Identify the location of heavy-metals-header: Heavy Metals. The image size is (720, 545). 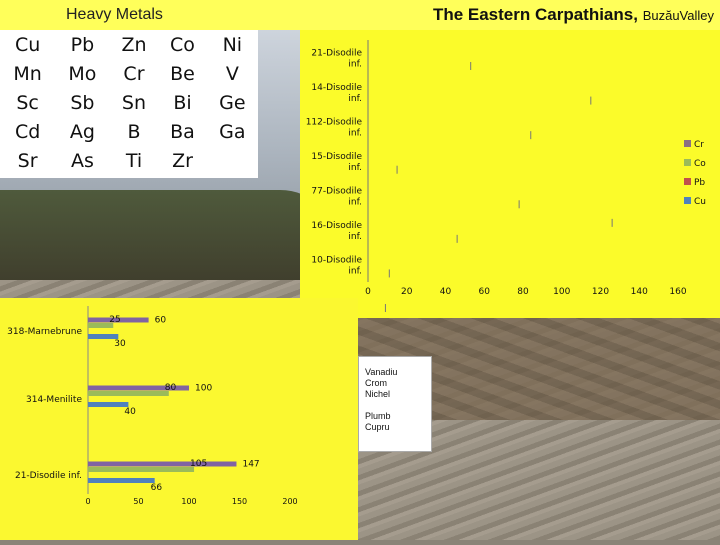
(129, 15).